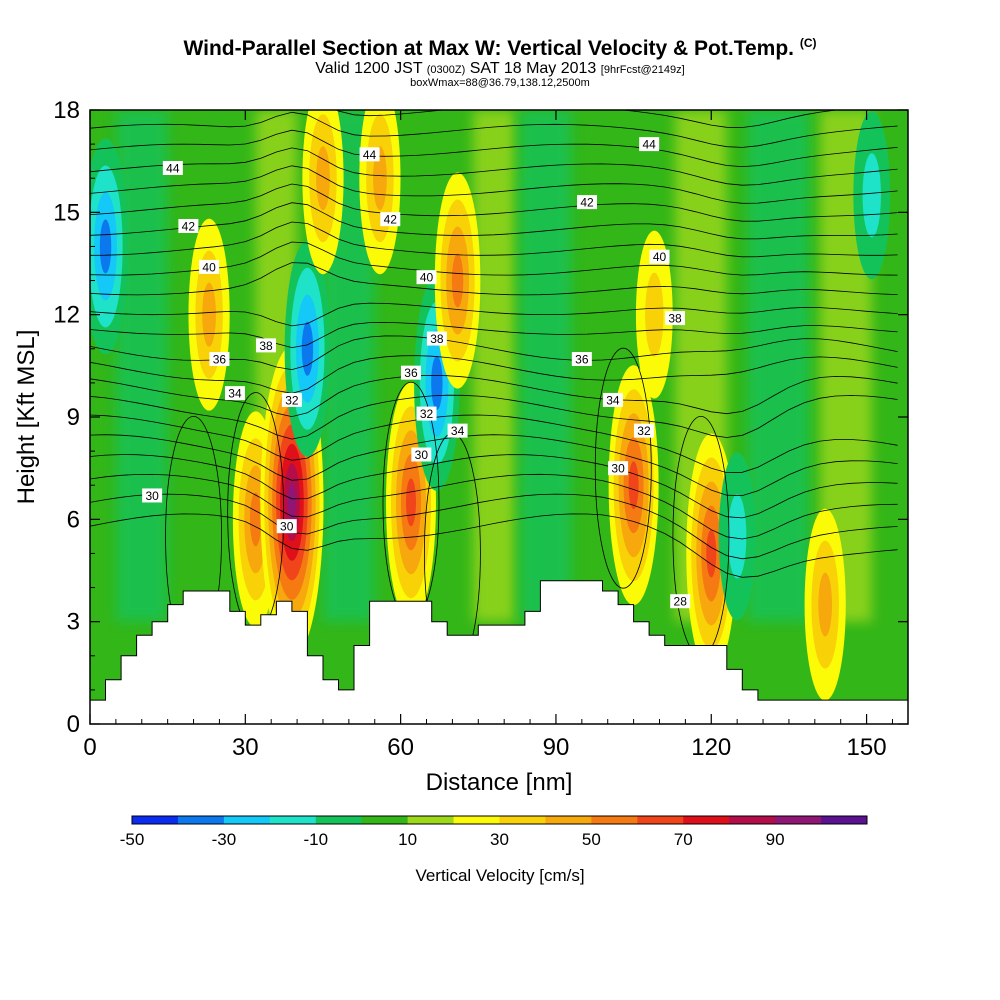  Describe the element at coordinates (26, 417) in the screenshot. I see `y-axis-label: Height [Kft MSL]` at that location.